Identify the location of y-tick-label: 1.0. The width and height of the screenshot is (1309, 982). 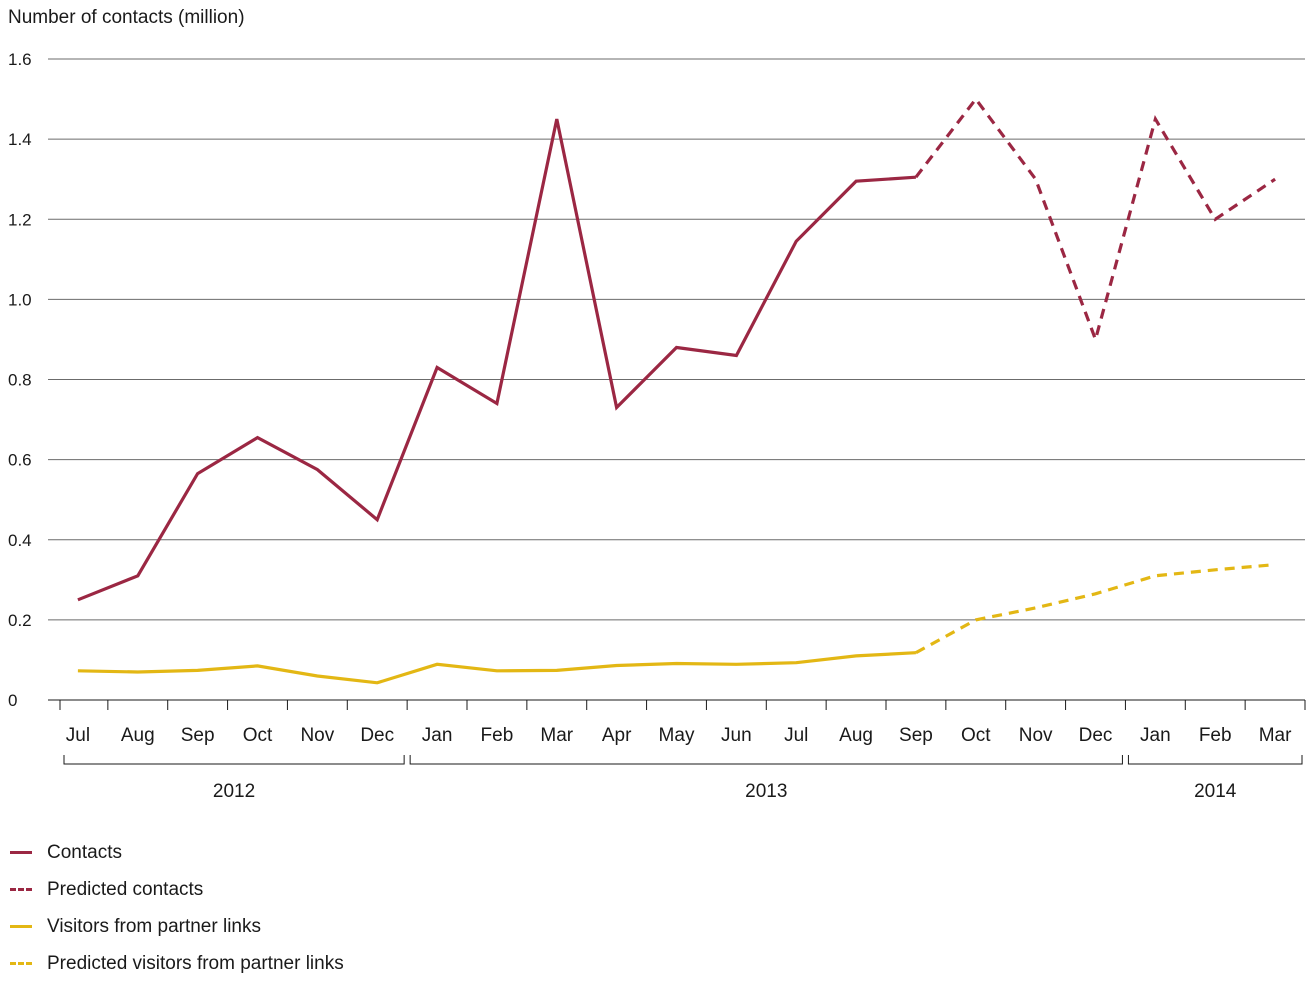
(20, 299).